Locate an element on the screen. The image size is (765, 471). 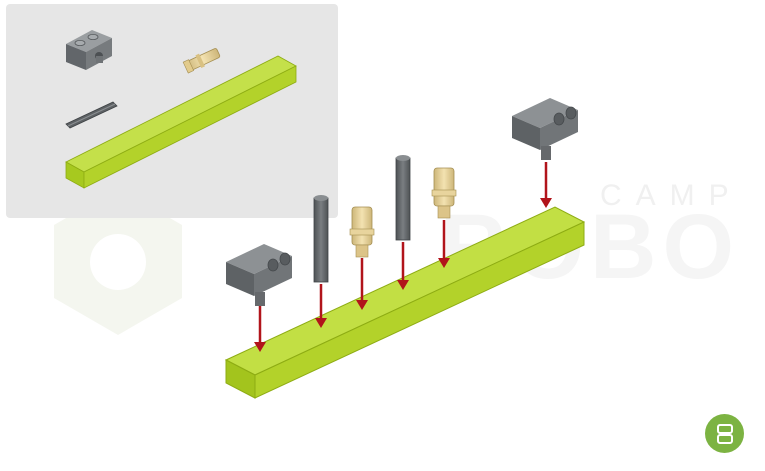
stack-icon is located at coordinates (724, 433).